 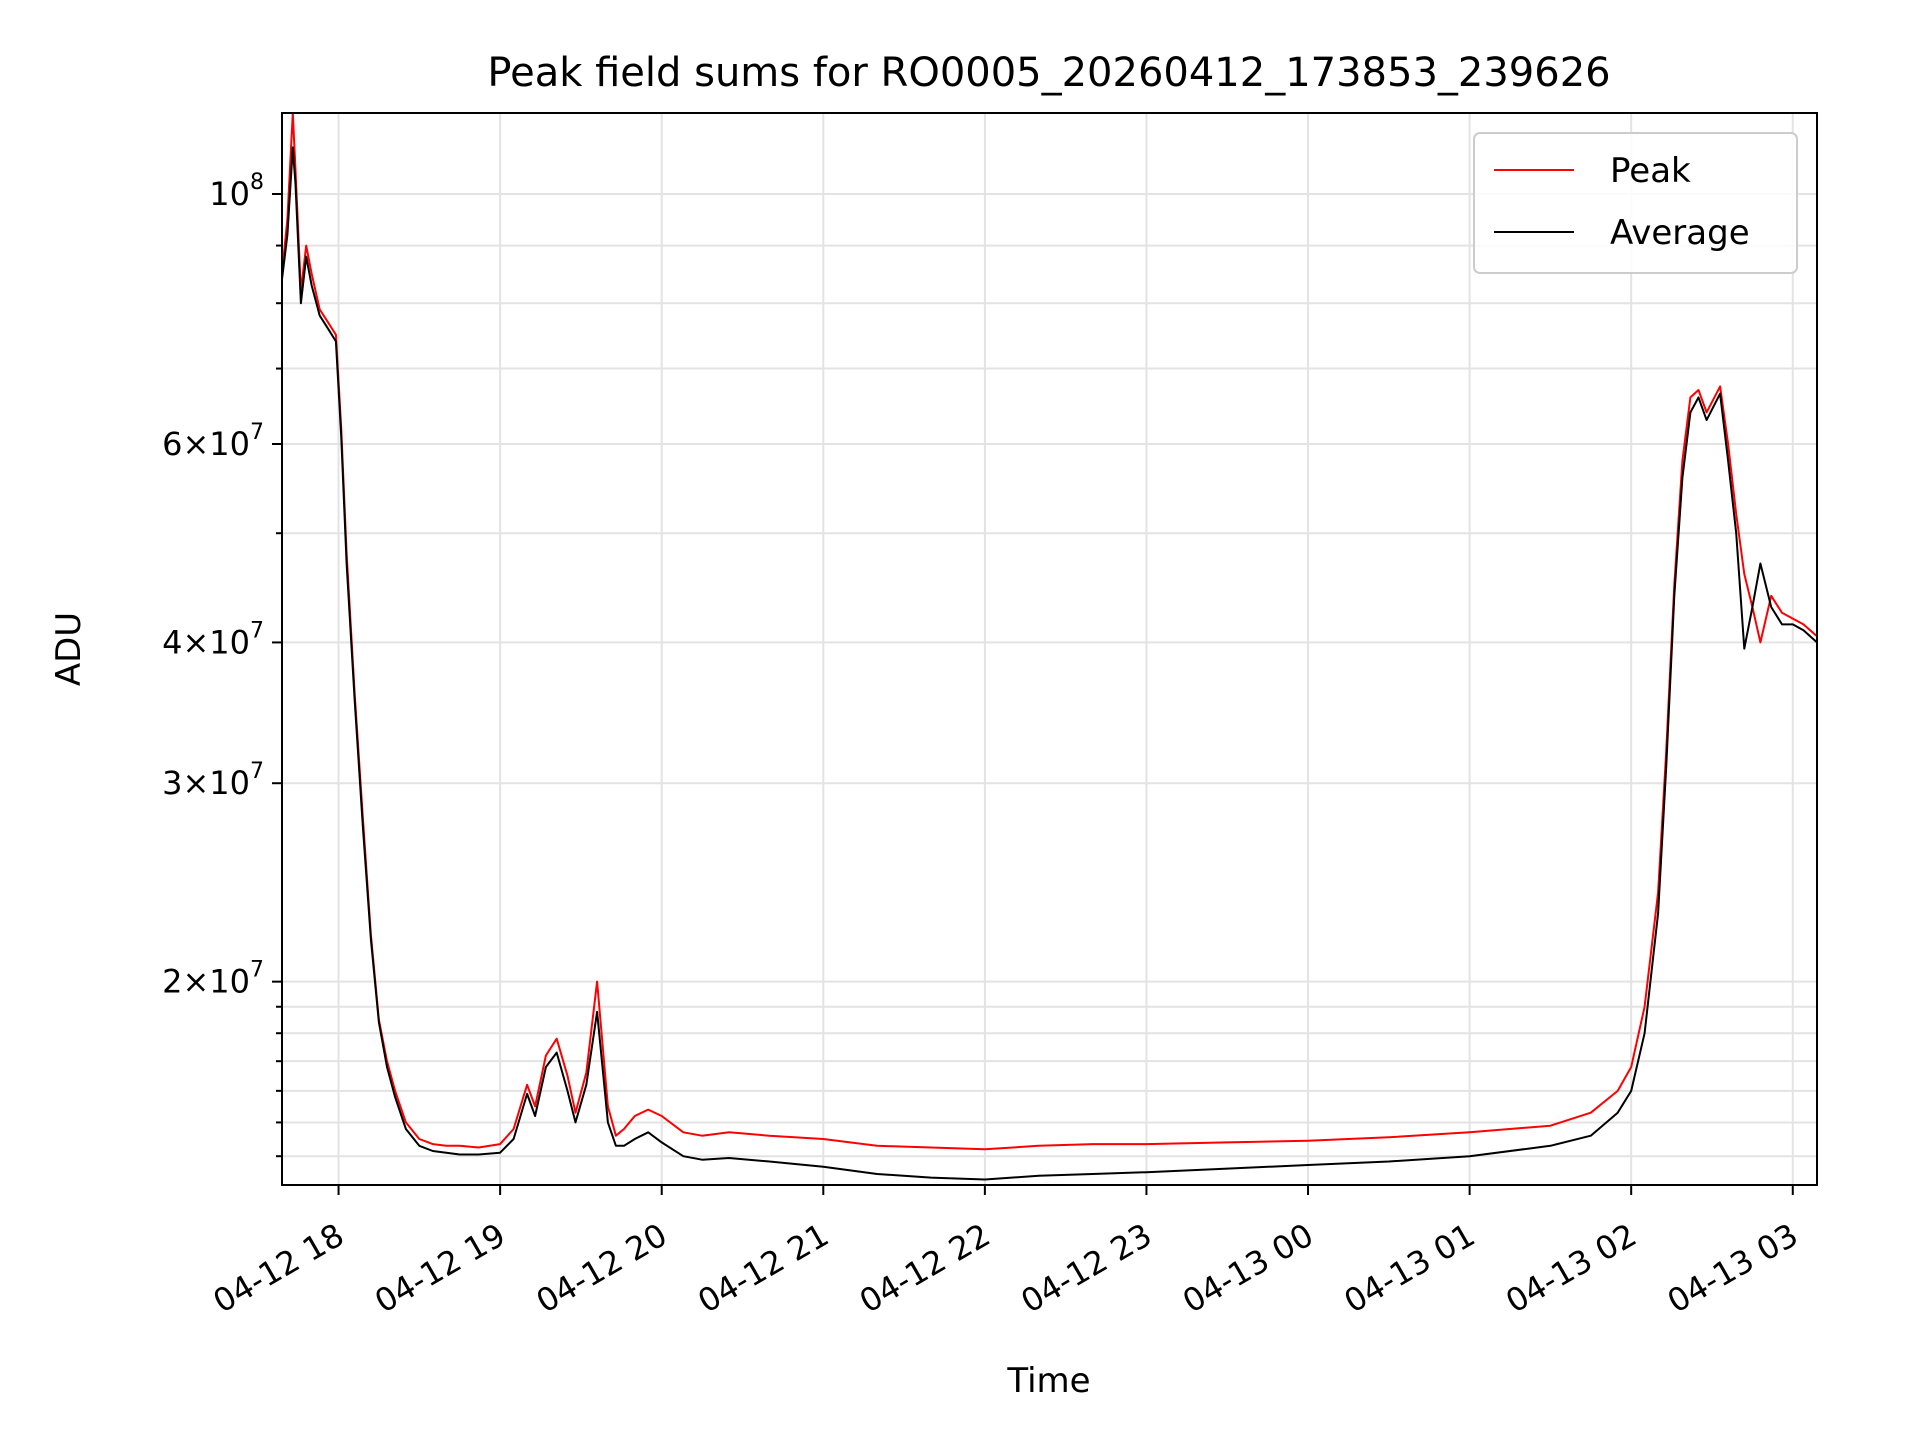 I want to click on y-tick-label: 4×10⁷, so click(x=213, y=639).